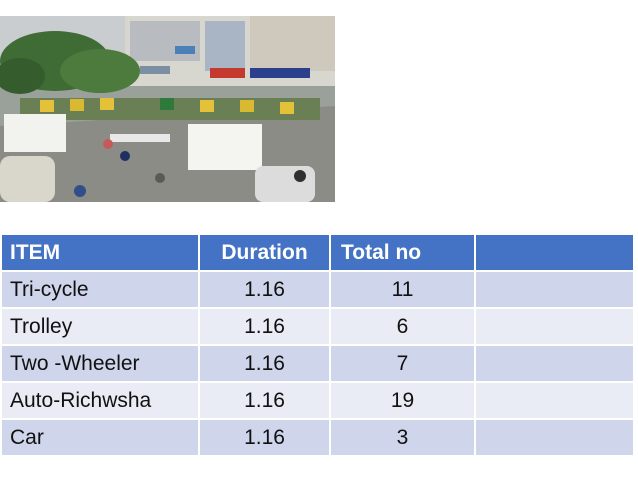  What do you see at coordinates (402, 252) in the screenshot?
I see `header-total-no: Total no` at bounding box center [402, 252].